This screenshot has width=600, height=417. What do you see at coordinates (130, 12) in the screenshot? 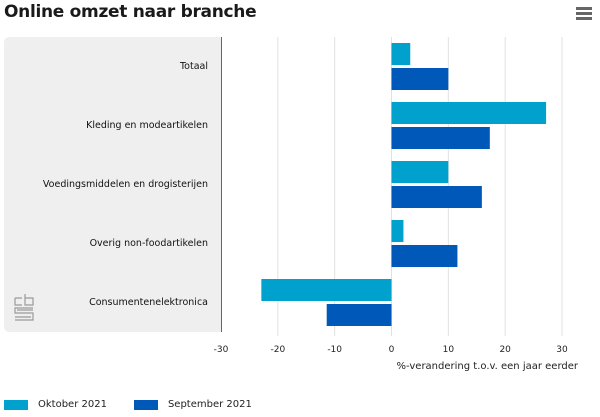
I see `chart-title: Online omzet naar branche` at bounding box center [130, 12].